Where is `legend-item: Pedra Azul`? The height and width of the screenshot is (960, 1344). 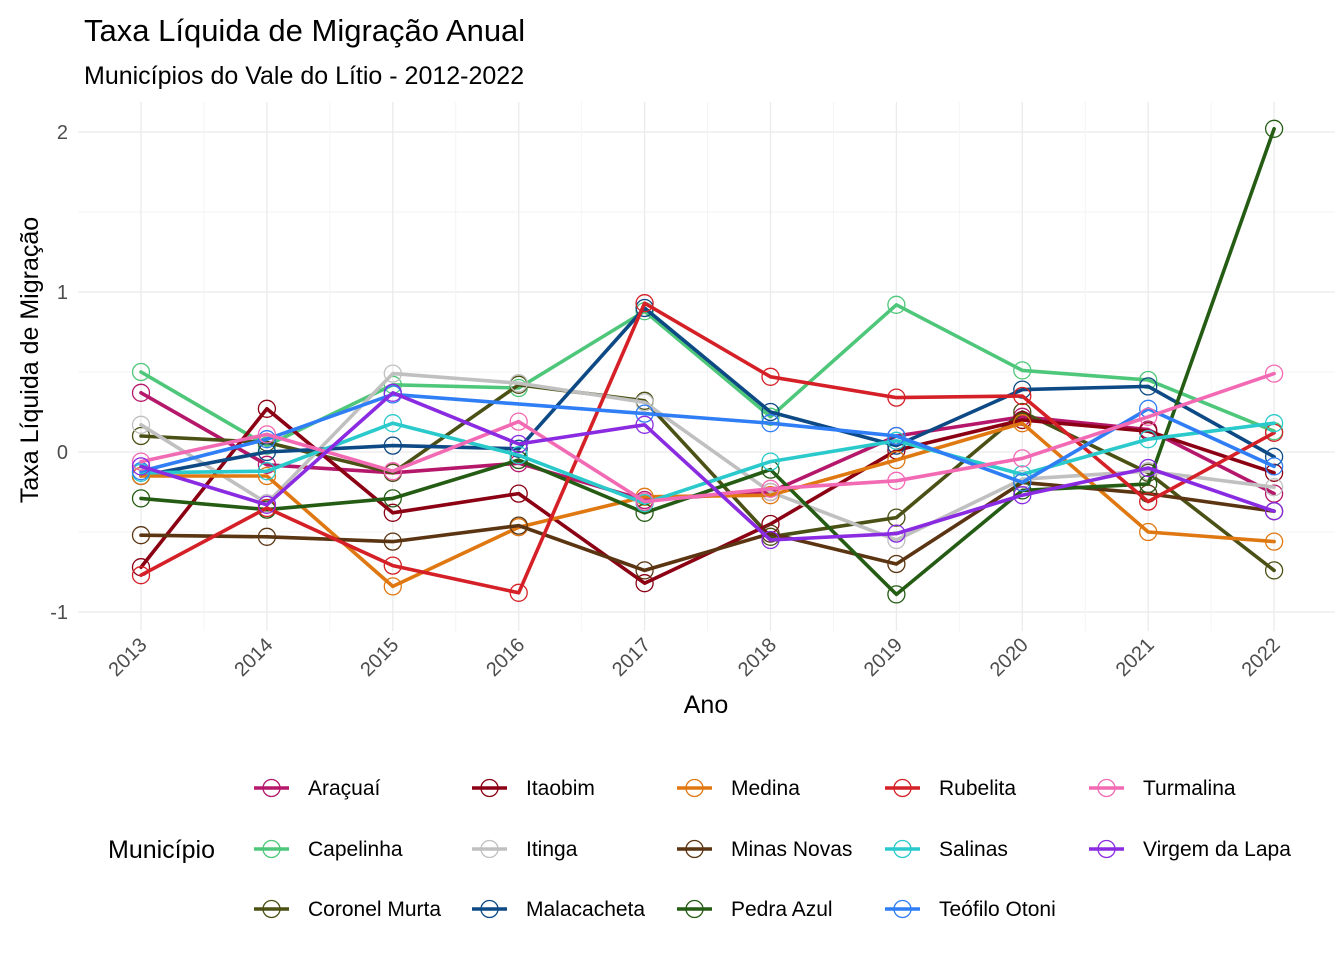 legend-item: Pedra Azul is located at coordinates (755, 909).